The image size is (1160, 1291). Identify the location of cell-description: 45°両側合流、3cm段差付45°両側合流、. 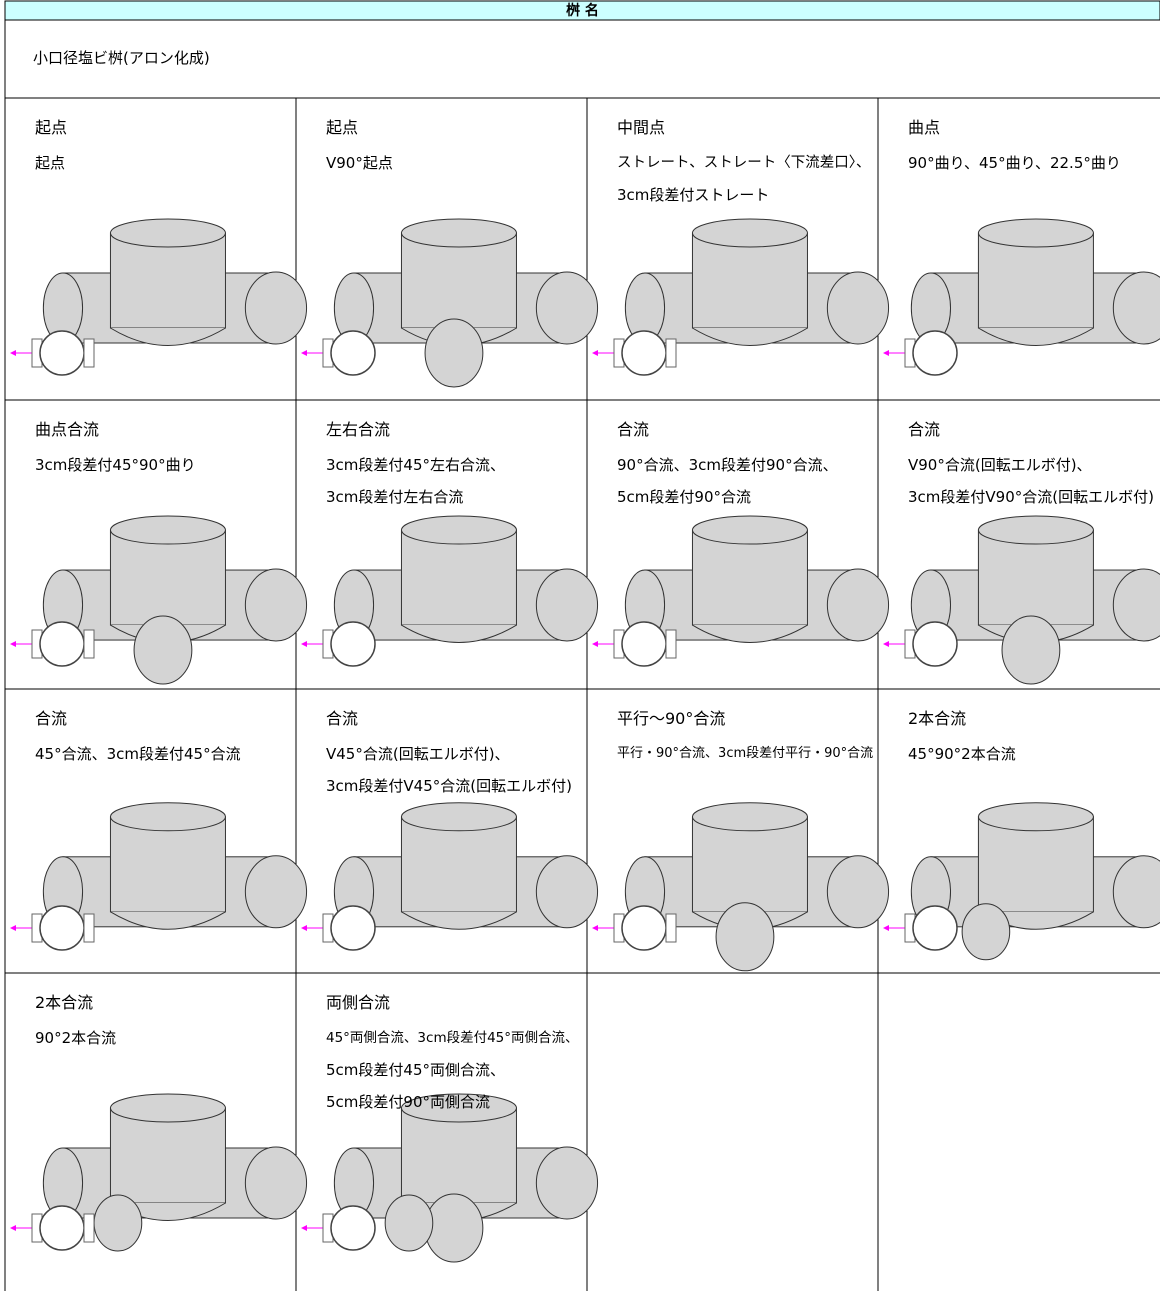
(452, 1038).